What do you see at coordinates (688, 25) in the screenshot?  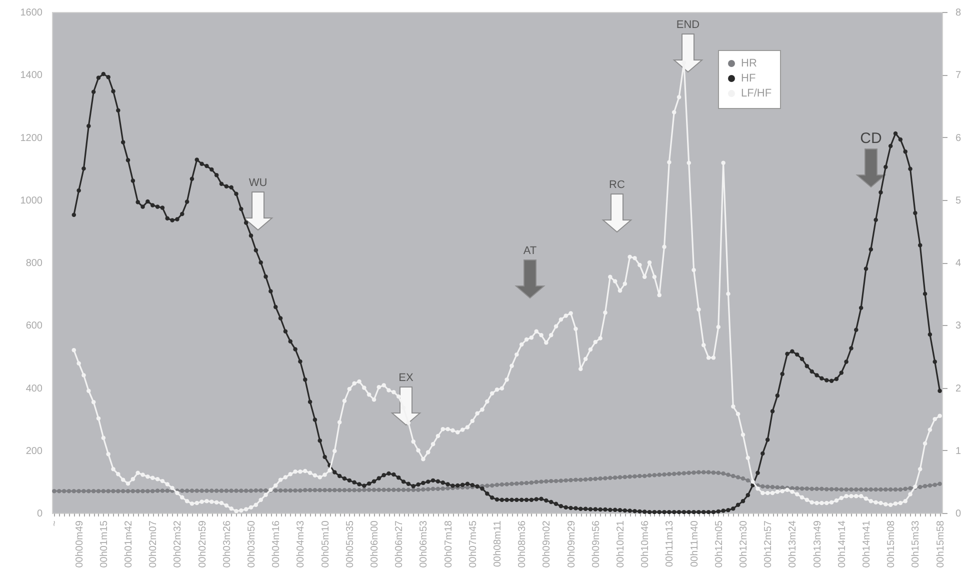 I see `annotation: END` at bounding box center [688, 25].